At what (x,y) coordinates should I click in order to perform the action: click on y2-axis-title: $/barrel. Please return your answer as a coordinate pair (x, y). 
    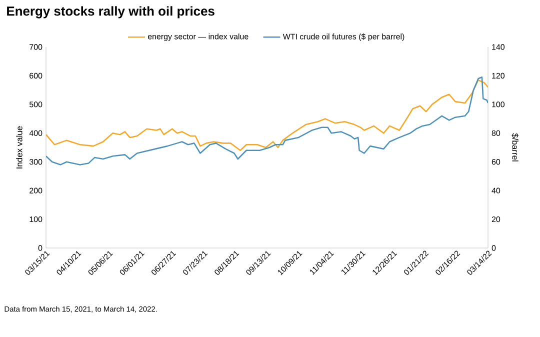
    Looking at the image, I should click on (515, 147).